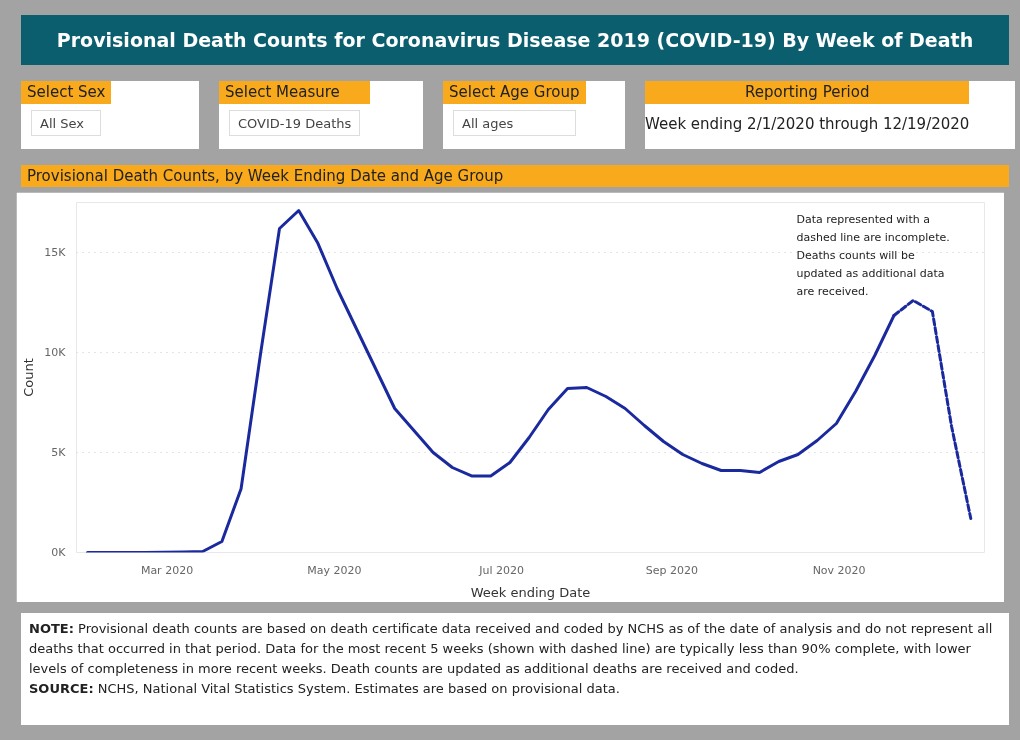 The image size is (1020, 752). What do you see at coordinates (807, 93) in the screenshot?
I see `text: Reporting Period` at bounding box center [807, 93].